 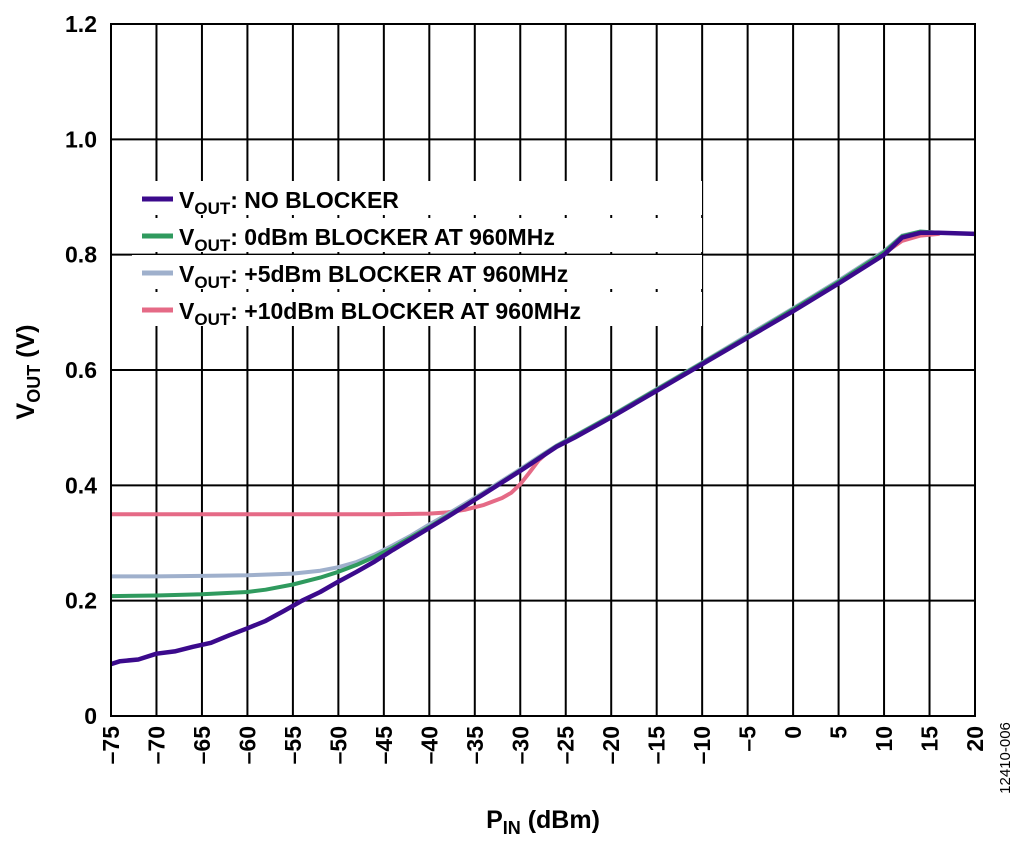 What do you see at coordinates (81, 139) in the screenshot?
I see `y-tick-label: 1.0` at bounding box center [81, 139].